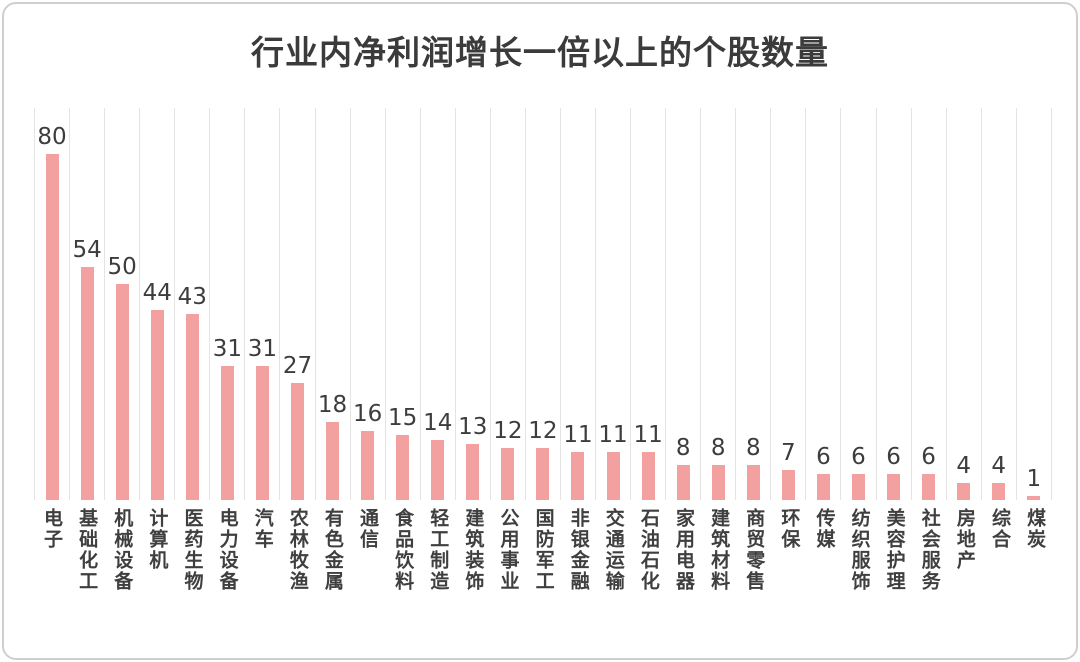  I want to click on category-label: 公用事业, so click(508, 550).